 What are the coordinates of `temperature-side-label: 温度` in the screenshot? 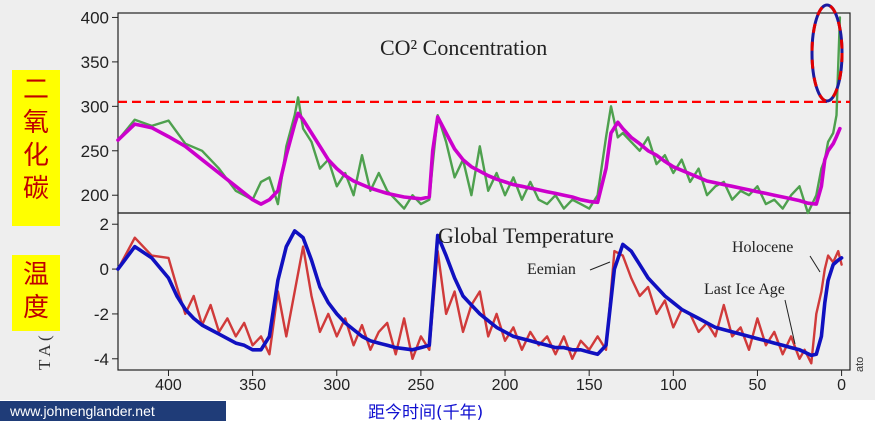 It's located at (36, 293).